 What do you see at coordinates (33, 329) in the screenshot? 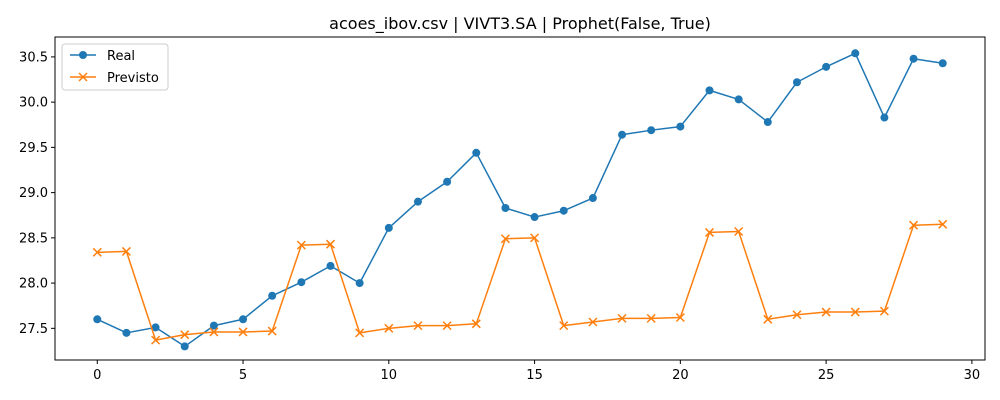
I see `y-tick-label: 27.5` at bounding box center [33, 329].